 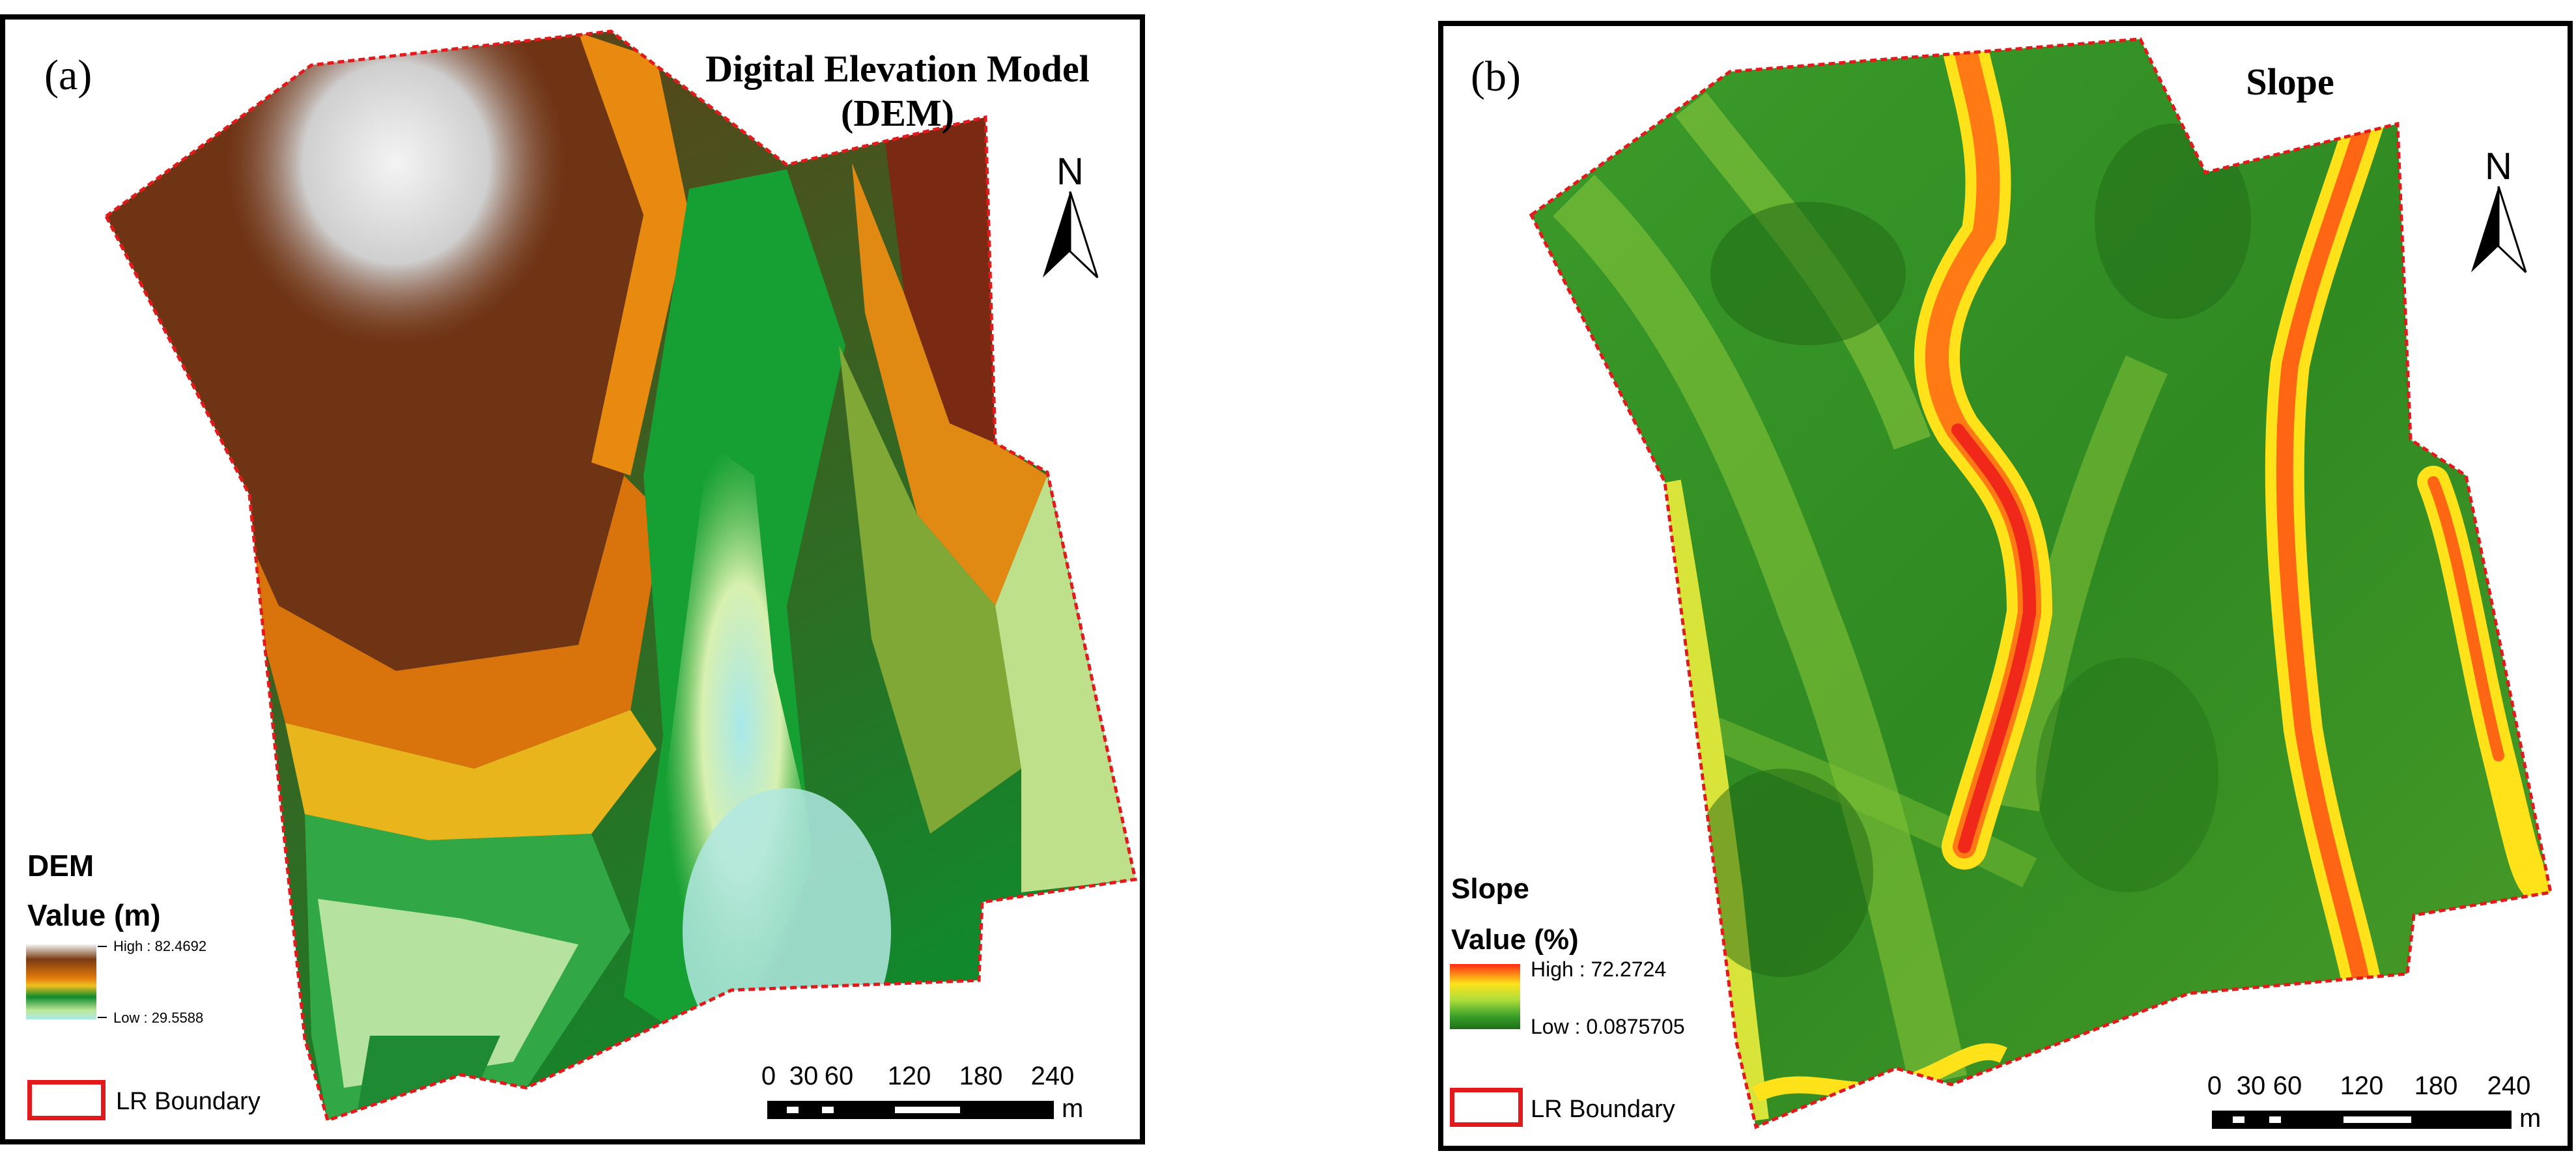 I want to click on legend-subtitle: Value (%), so click(x=1515, y=940).